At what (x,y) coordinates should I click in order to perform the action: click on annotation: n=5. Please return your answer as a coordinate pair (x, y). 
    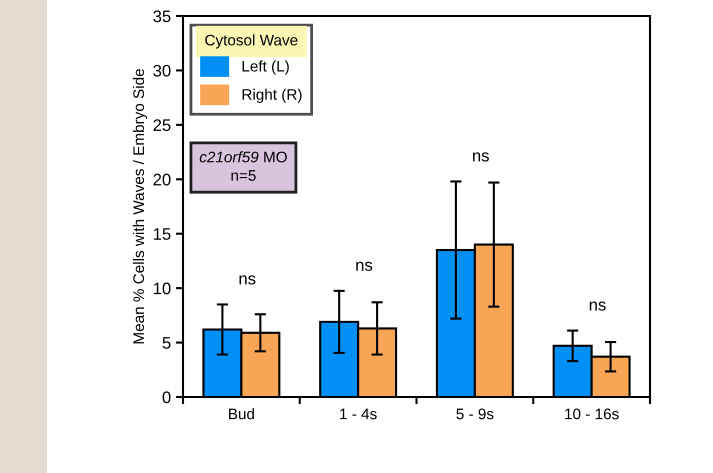
    Looking at the image, I should click on (243, 175).